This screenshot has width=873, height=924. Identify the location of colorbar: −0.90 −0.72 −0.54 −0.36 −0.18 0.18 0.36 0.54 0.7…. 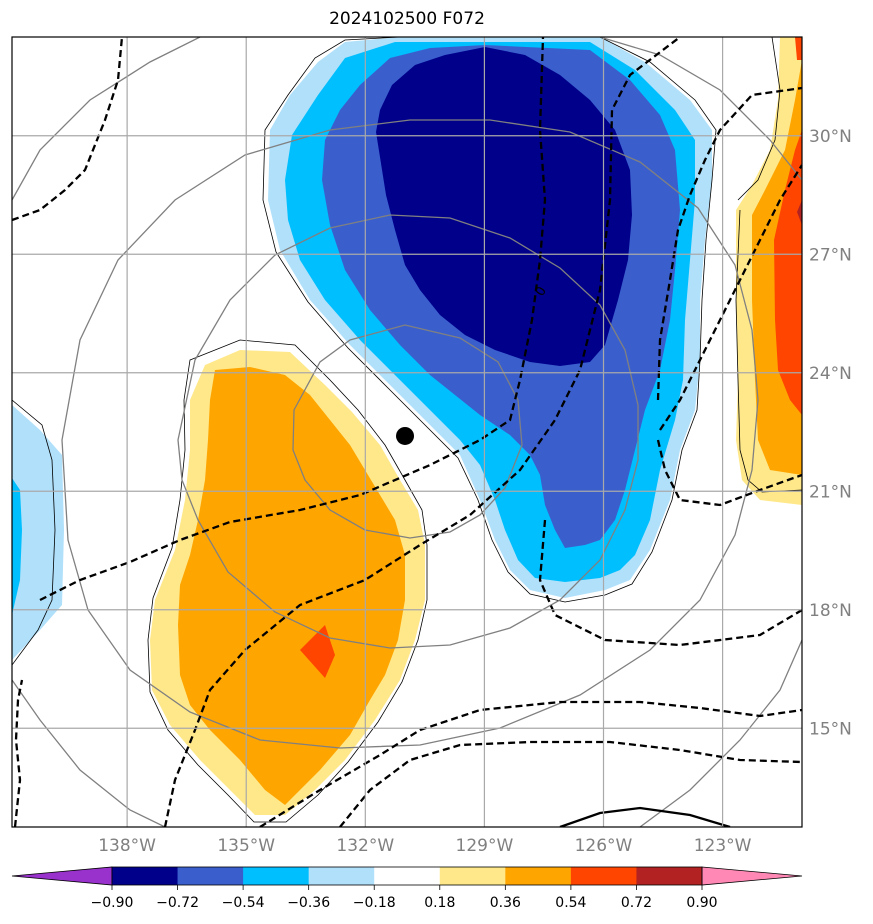
(407, 888).